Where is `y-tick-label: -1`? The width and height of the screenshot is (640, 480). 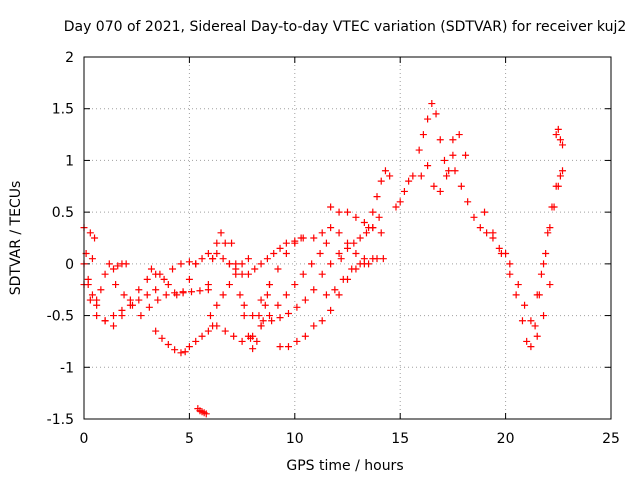 y-tick-label: -1 is located at coordinates (67, 368).